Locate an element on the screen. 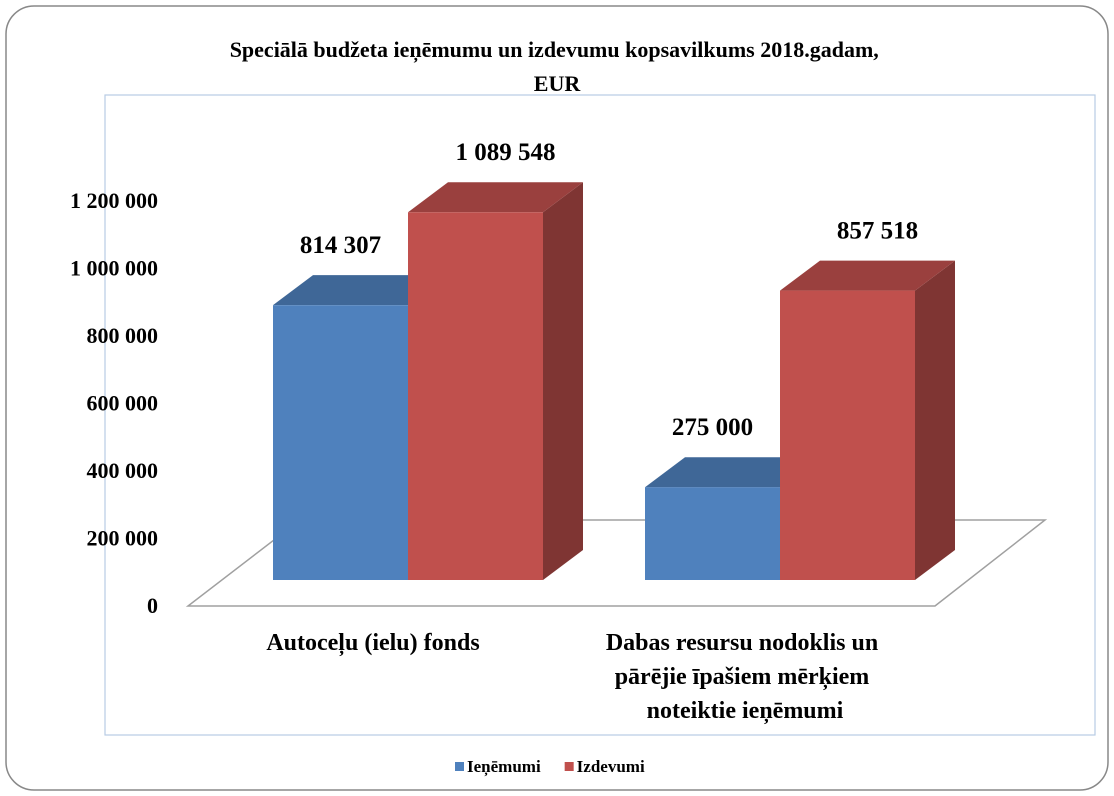  x-tick-label-line: Dabas resursu nodoklis un is located at coordinates (745, 643).